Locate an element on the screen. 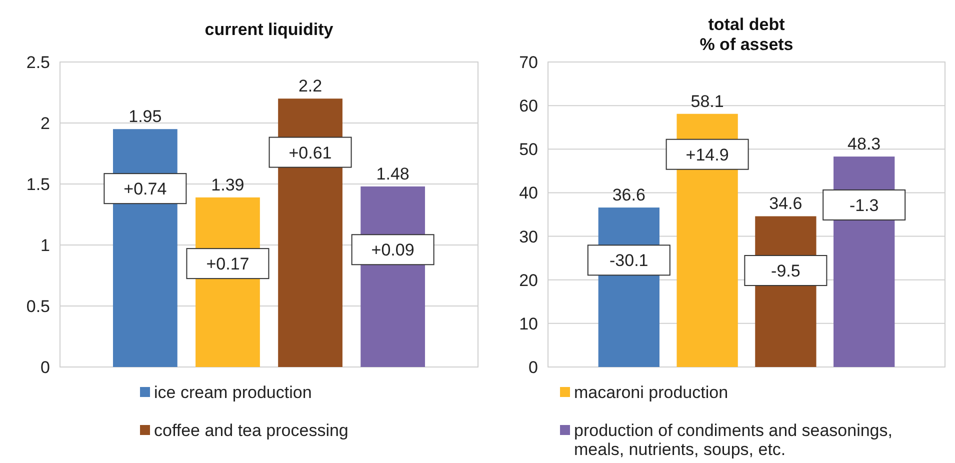 This screenshot has width=955, height=463. data-label: 1.48 is located at coordinates (393, 174).